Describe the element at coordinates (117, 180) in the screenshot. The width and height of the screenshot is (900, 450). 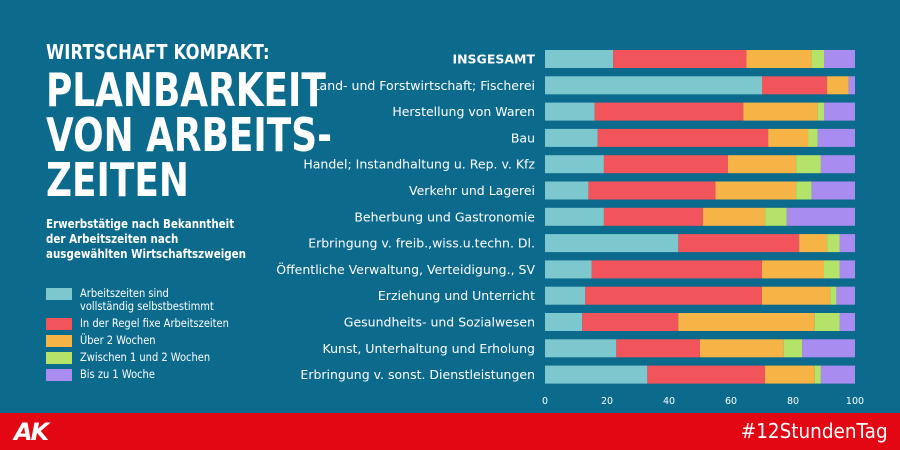
I see `page-title-line: ZEITEN` at that location.